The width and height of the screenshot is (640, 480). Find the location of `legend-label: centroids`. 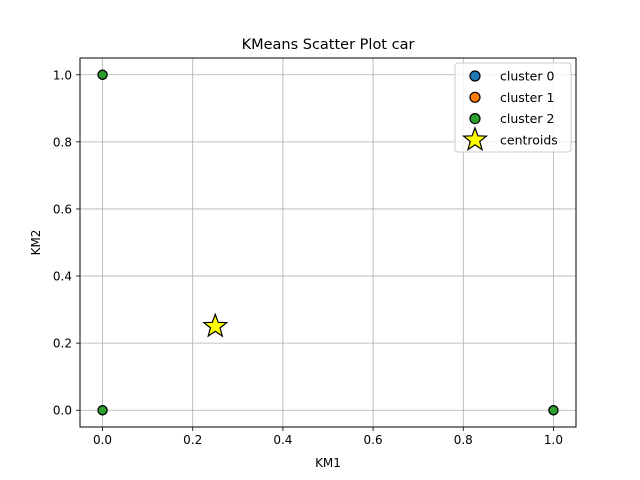

legend-label: centroids is located at coordinates (529, 139).